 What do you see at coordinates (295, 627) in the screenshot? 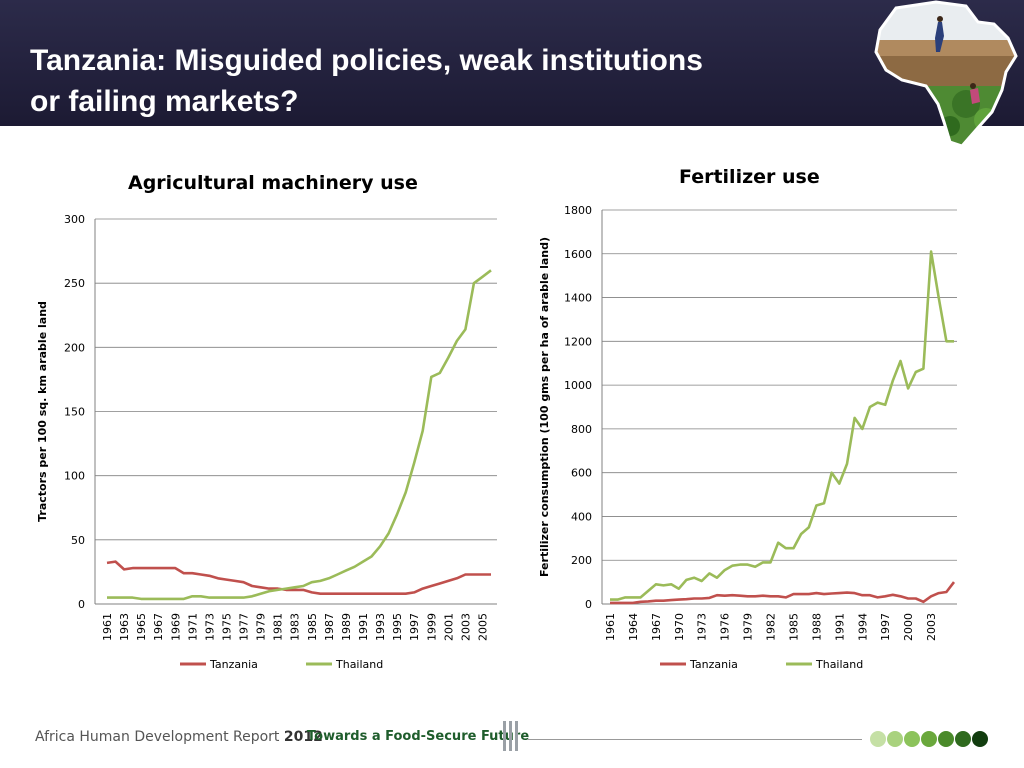
I see `x-tick-label: 1983` at bounding box center [295, 627].